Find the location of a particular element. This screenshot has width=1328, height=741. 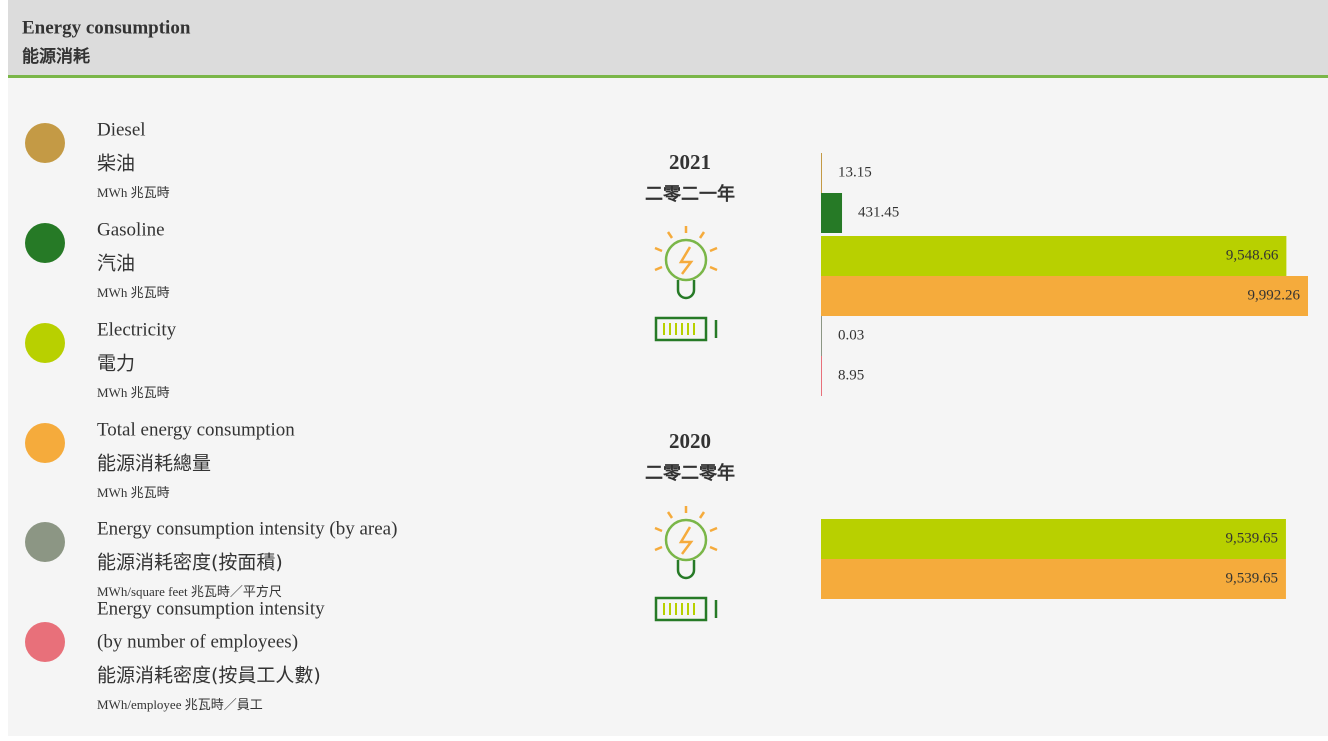

legend-label: 柴油 is located at coordinates (116, 164).